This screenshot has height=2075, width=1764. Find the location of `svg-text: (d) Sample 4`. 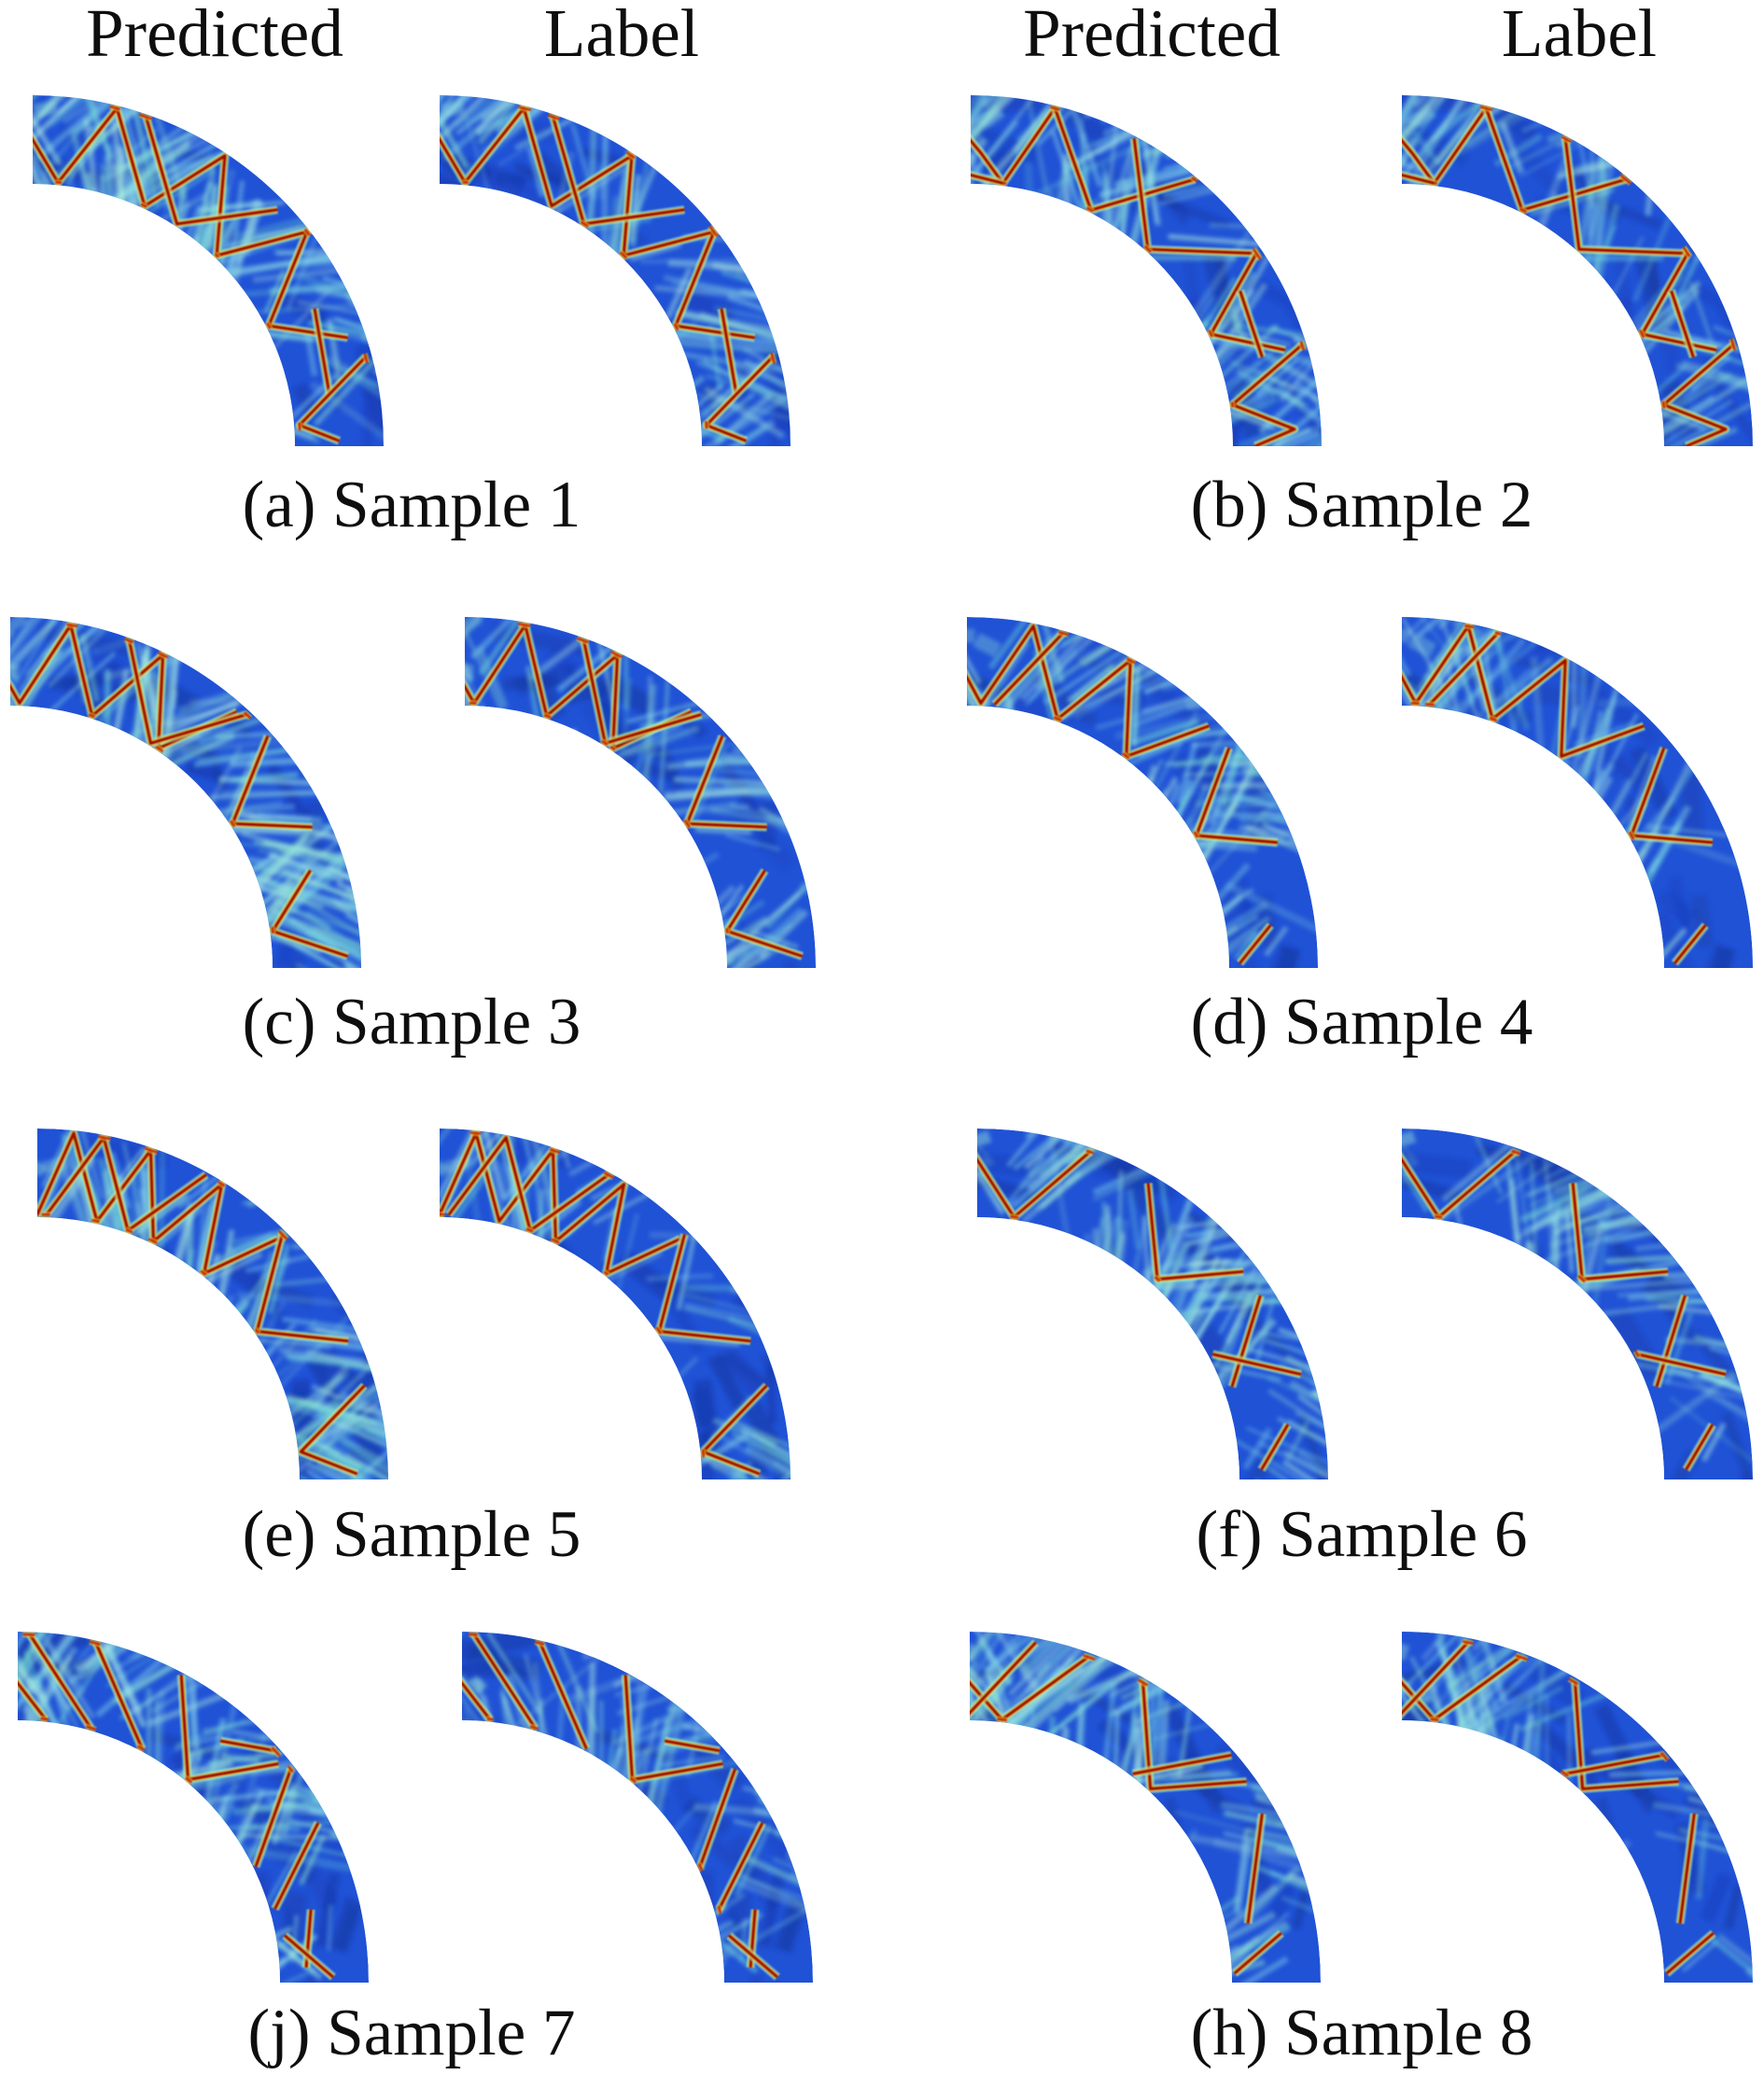

svg-text: (d) Sample 4 is located at coordinates (1362, 1022).